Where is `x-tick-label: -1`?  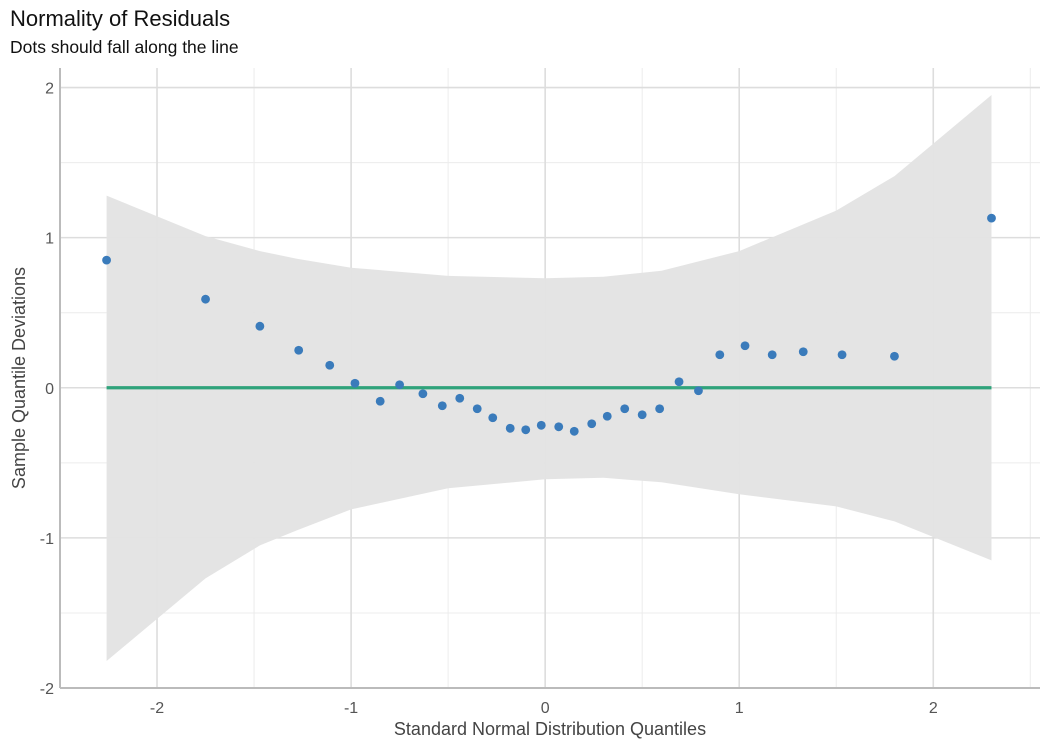 x-tick-label: -1 is located at coordinates (351, 708).